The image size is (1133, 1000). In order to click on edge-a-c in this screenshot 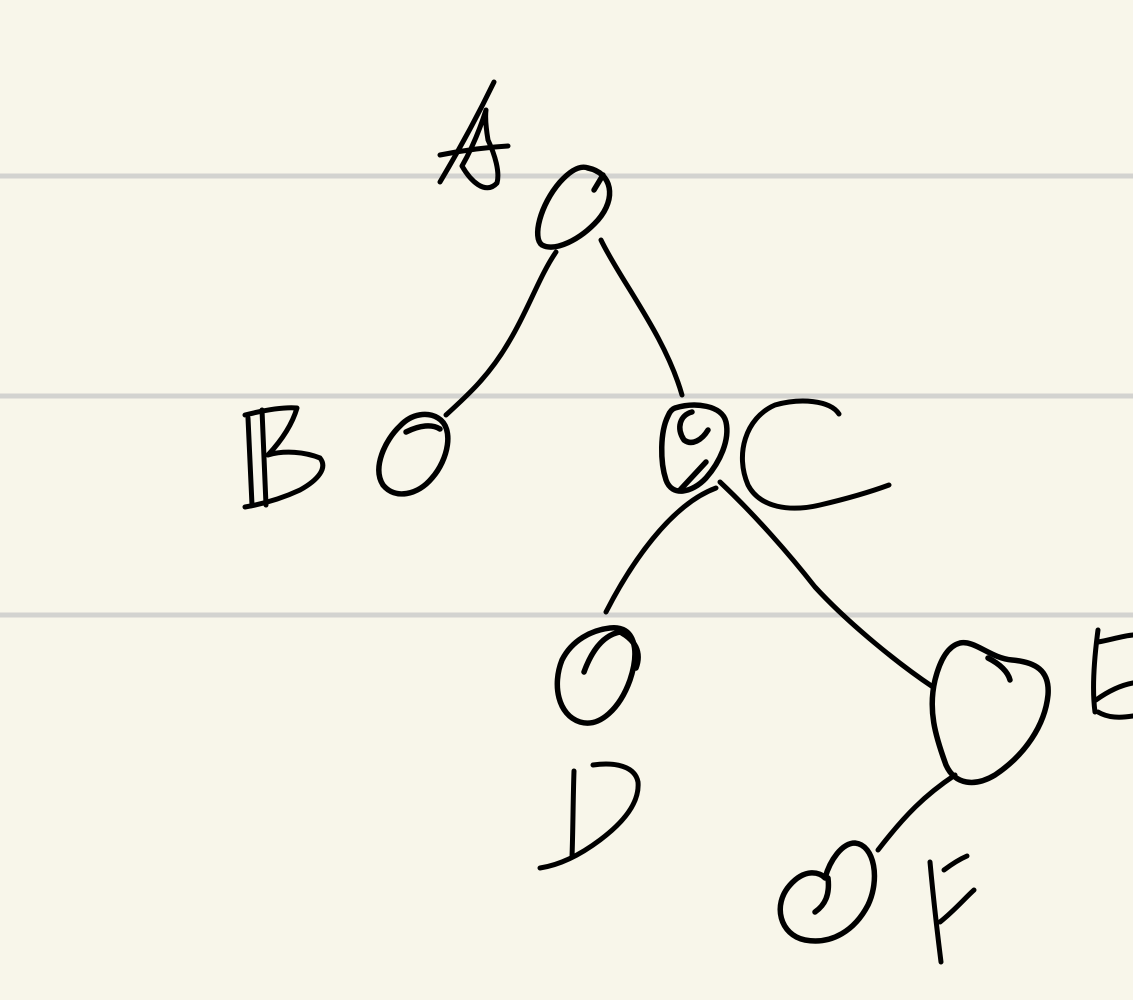, I will do `click(641, 317)`.